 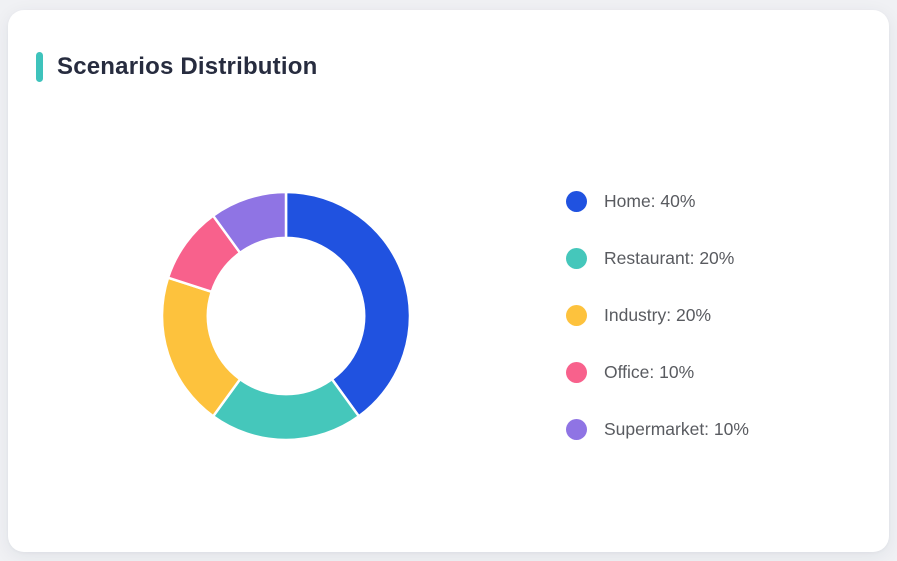 What do you see at coordinates (676, 429) in the screenshot?
I see `legend-label-supermarket: Supermarket: 10%` at bounding box center [676, 429].